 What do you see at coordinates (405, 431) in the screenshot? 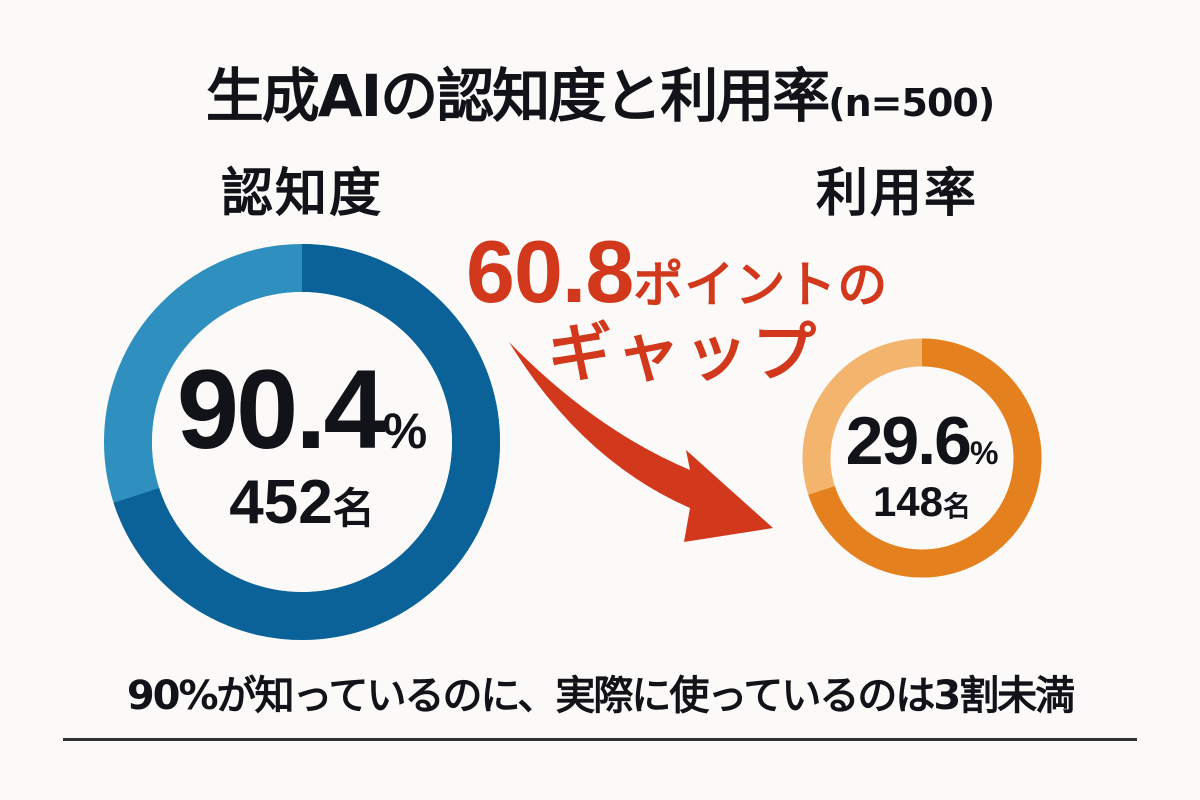
I see `awareness-percent-sign: %` at bounding box center [405, 431].